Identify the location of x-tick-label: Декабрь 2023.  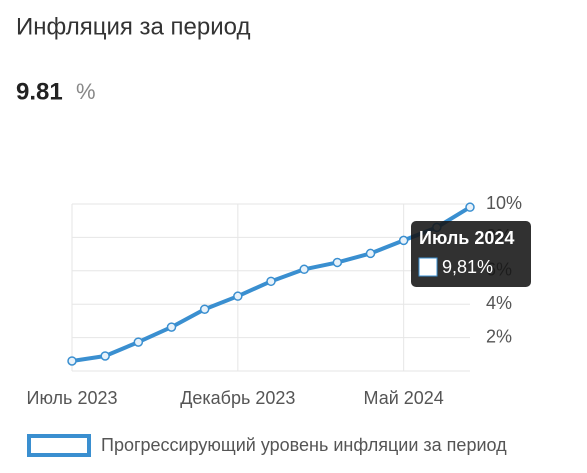
(237, 398).